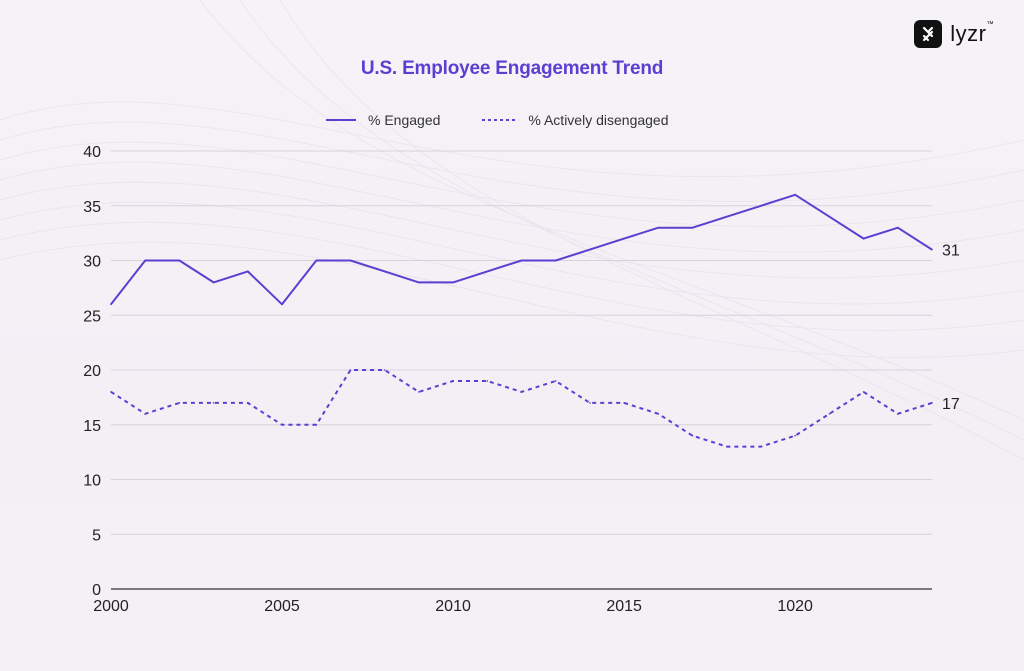 The image size is (1024, 671). I want to click on x-tick-label: 2010, so click(453, 606).